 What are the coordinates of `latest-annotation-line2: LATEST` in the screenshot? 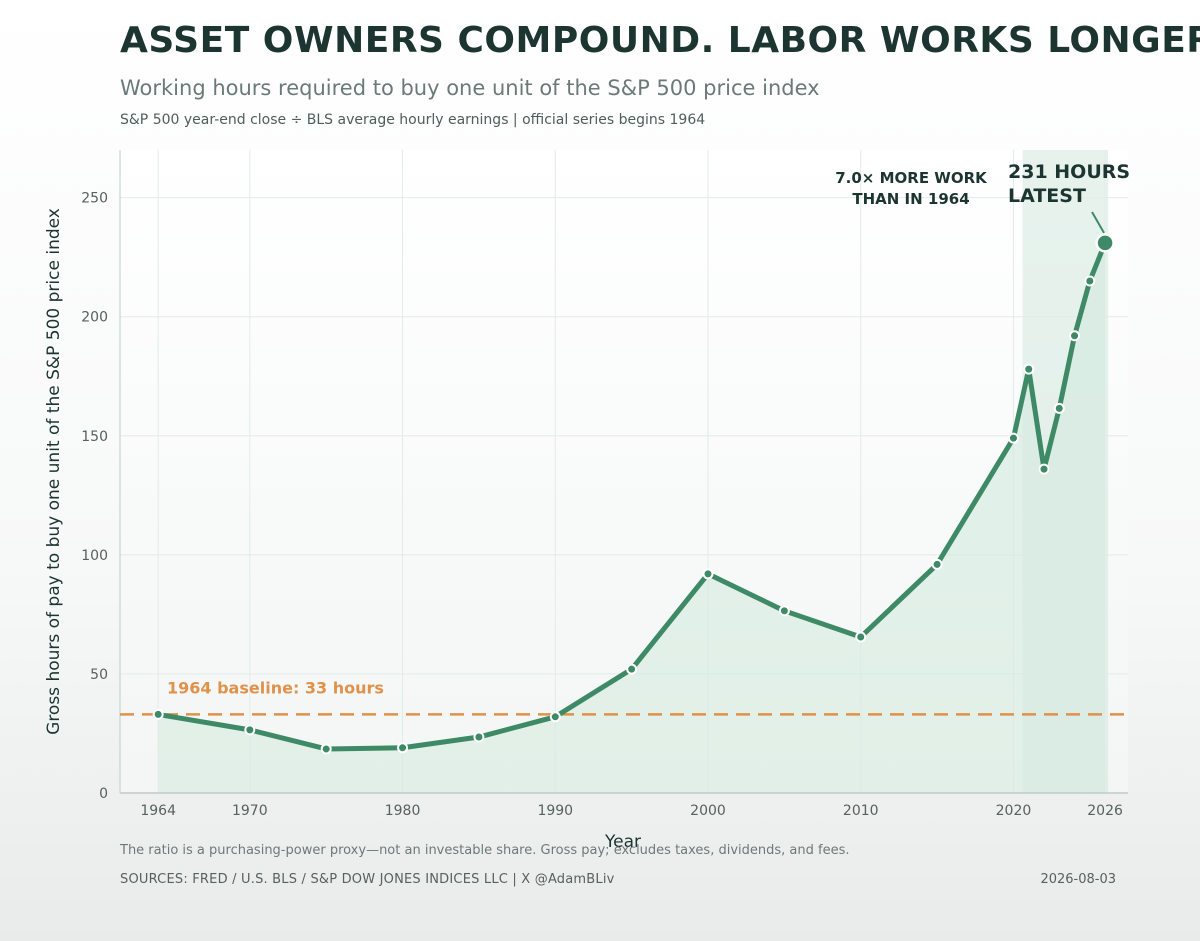 It's located at (1047, 196).